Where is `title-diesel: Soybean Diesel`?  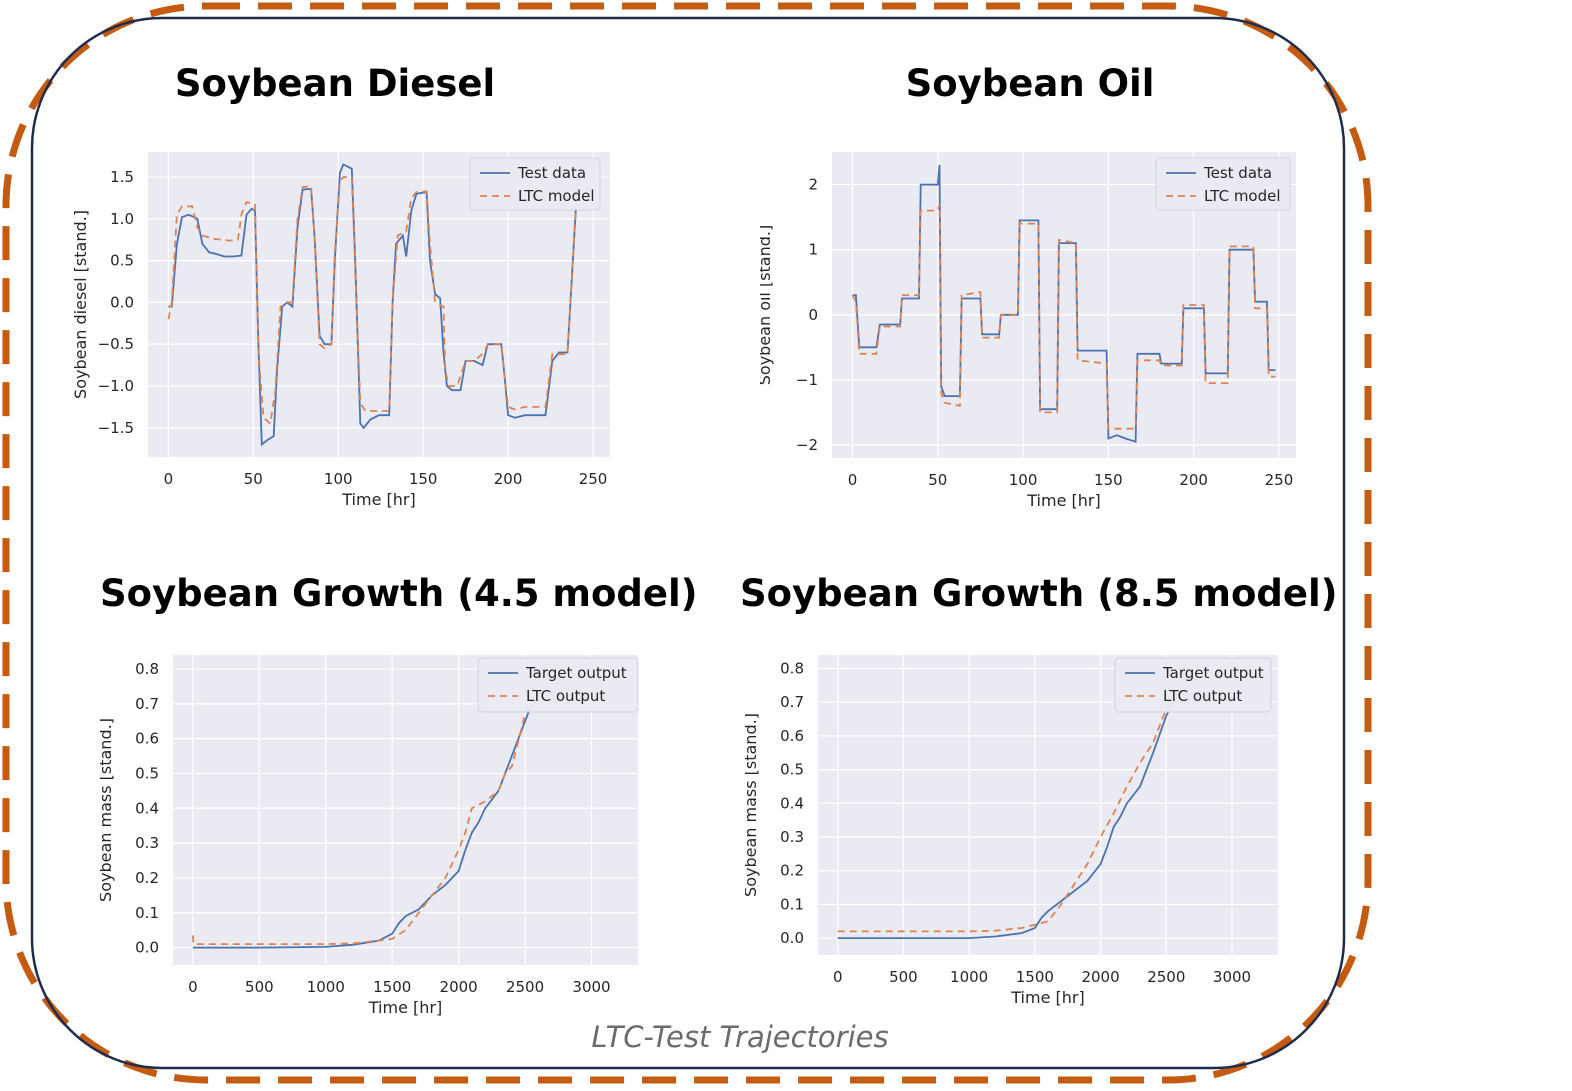
title-diesel: Soybean Diesel is located at coordinates (335, 83).